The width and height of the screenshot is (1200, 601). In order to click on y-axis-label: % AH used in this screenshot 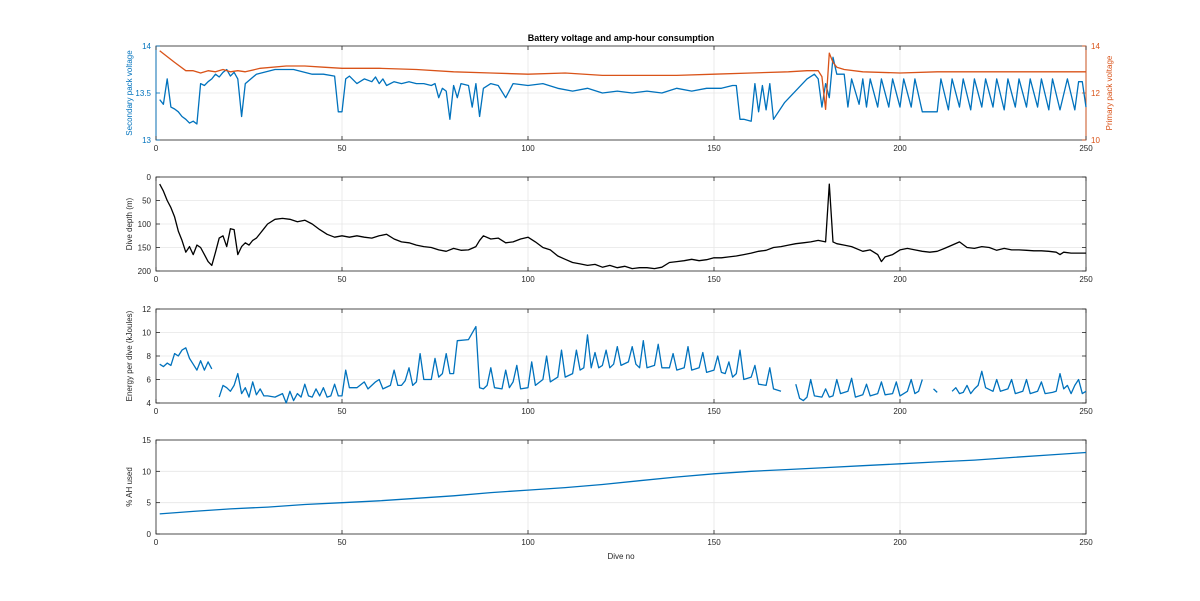, I will do `click(129, 487)`.